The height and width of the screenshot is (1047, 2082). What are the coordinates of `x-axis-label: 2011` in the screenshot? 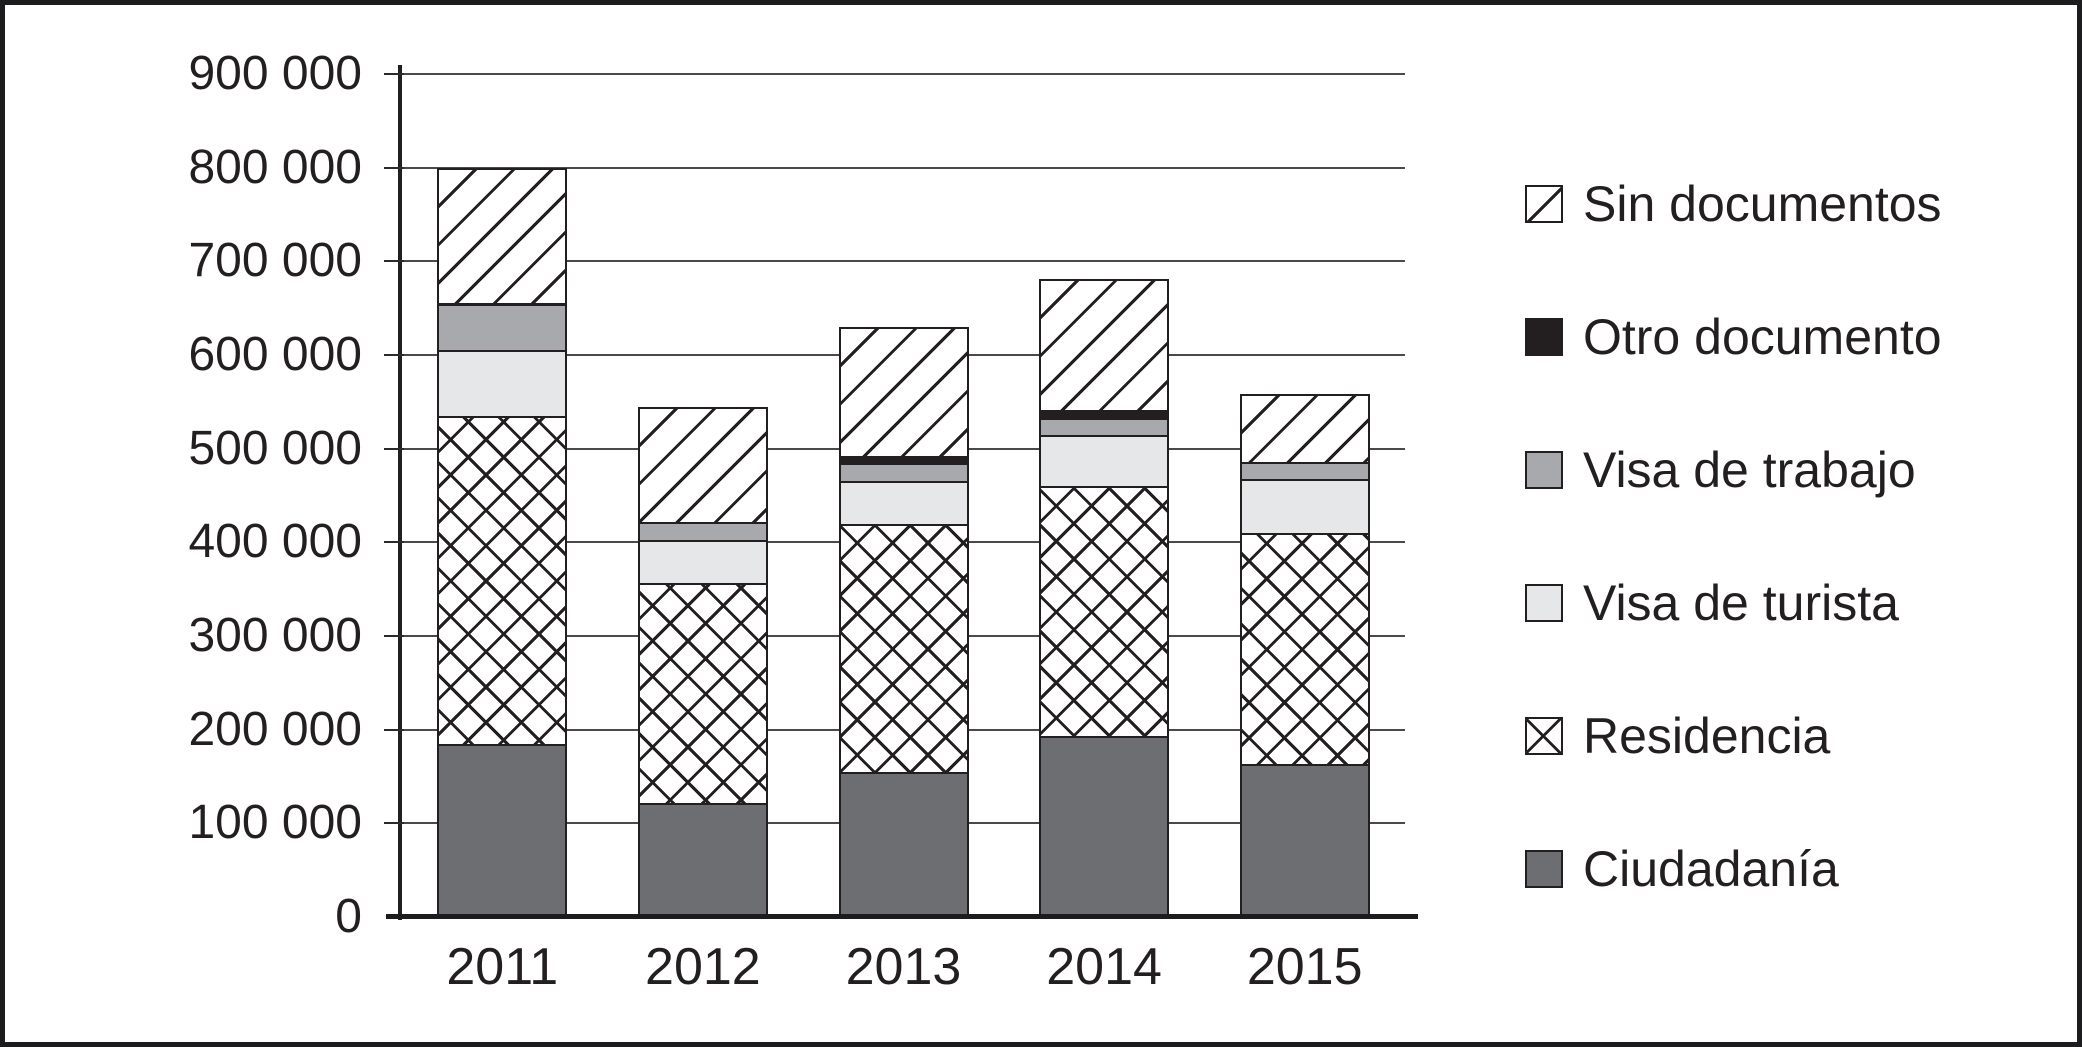 It's located at (502, 967).